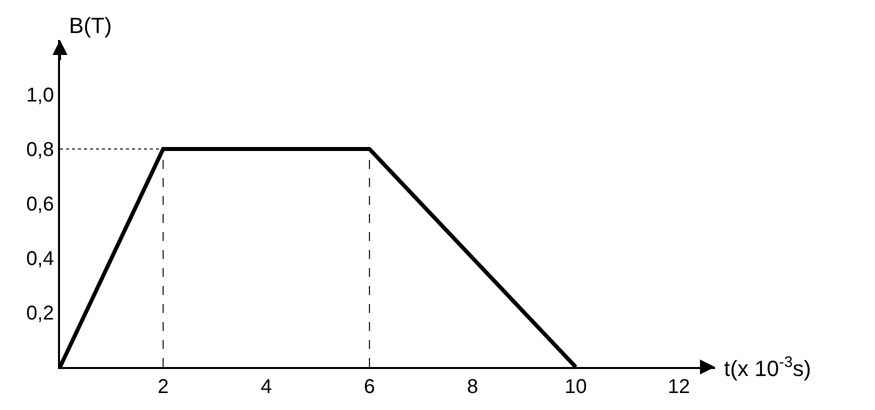 The width and height of the screenshot is (875, 410). Describe the element at coordinates (370, 387) in the screenshot. I see `x-tick-label: 6` at that location.